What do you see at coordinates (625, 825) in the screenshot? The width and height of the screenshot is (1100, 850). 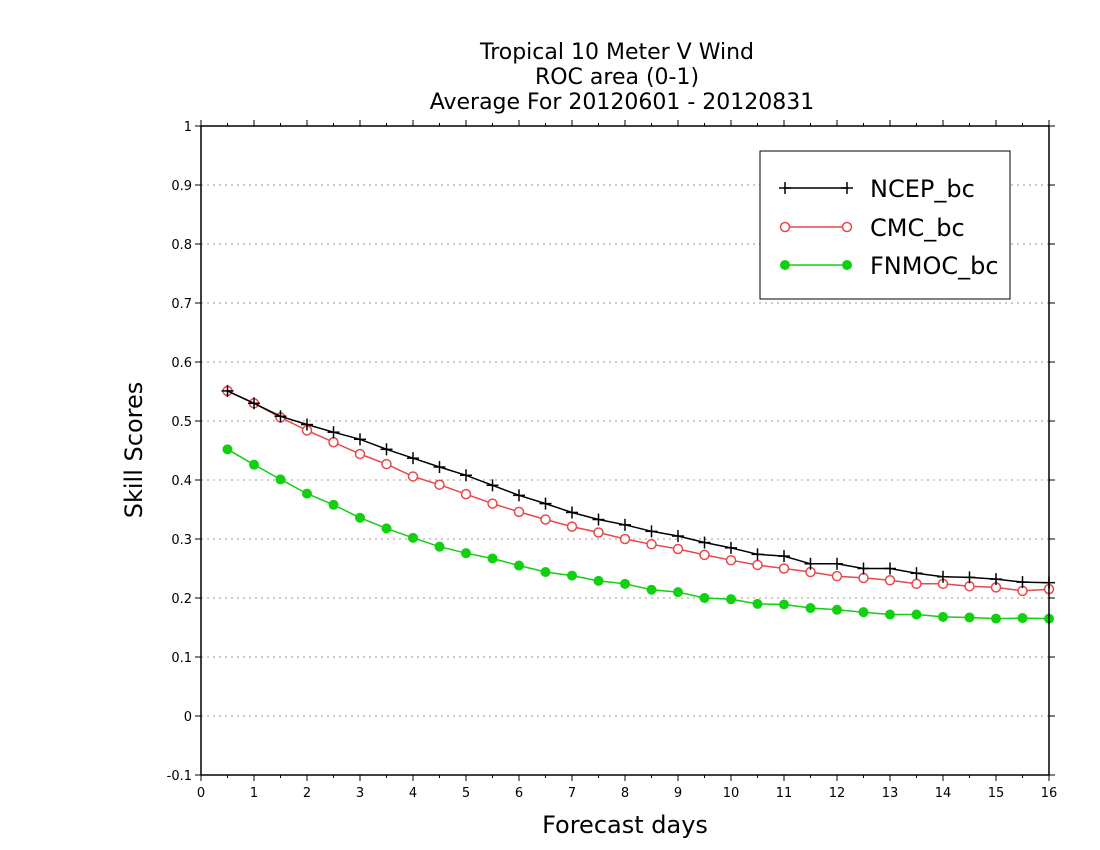 I see `x-axis-title: Forecast days` at bounding box center [625, 825].